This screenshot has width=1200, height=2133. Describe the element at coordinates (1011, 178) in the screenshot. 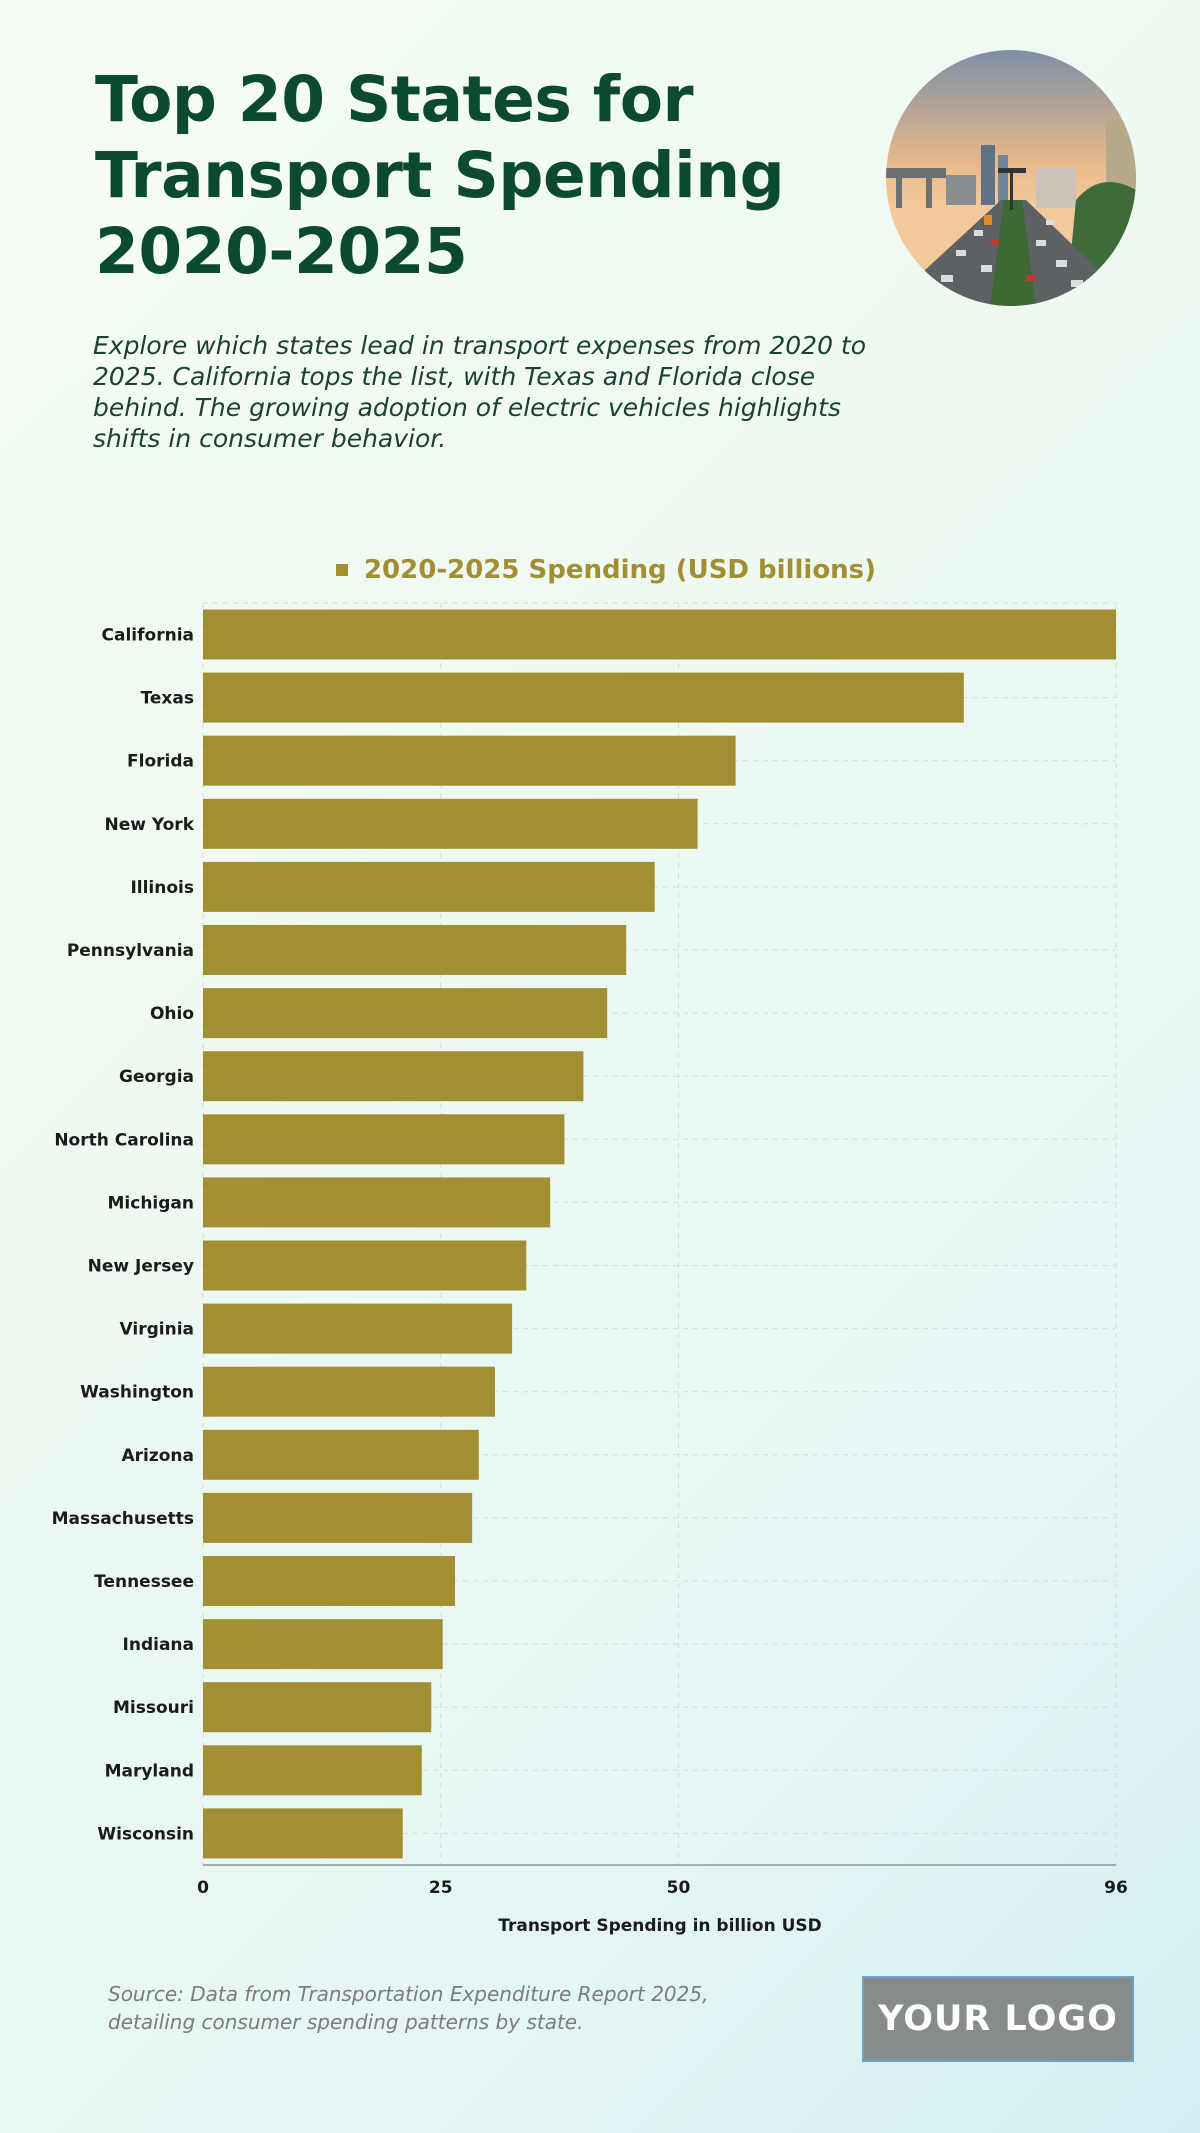

I see `city-highway-photo` at that location.